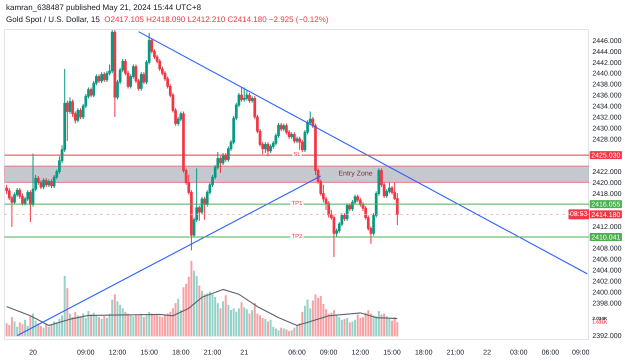 The width and height of the screenshot is (625, 361). I want to click on text: kamran_638487 published May 21, 2024 15:44 UTC+8, so click(104, 8).